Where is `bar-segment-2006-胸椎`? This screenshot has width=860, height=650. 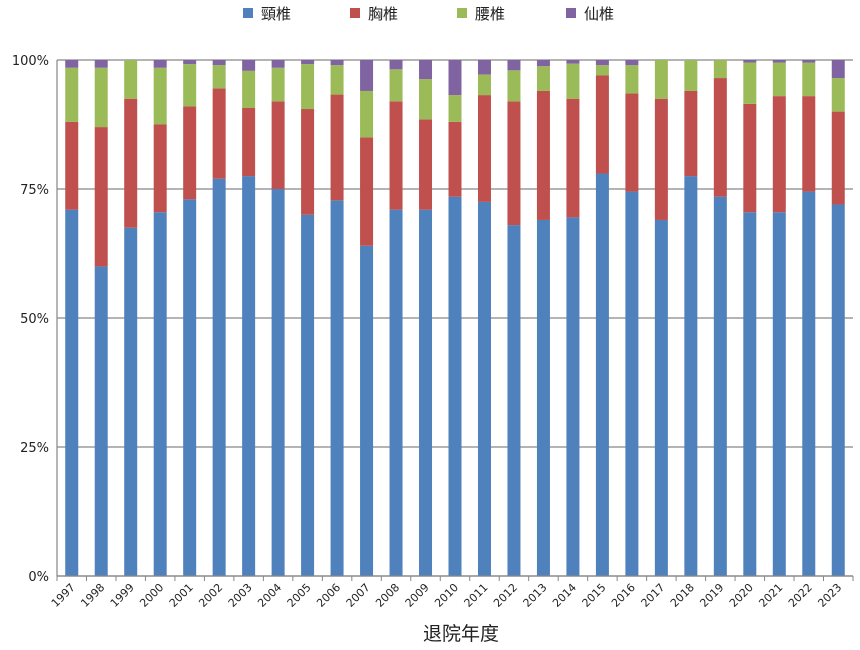 bar-segment-2006-胸椎 is located at coordinates (337, 147).